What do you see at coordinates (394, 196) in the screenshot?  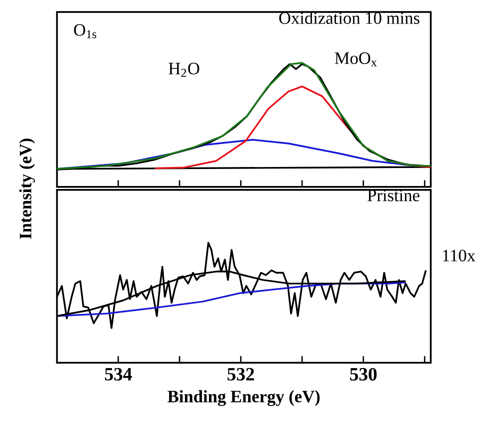 I see `chart-title: Pristine` at bounding box center [394, 196].